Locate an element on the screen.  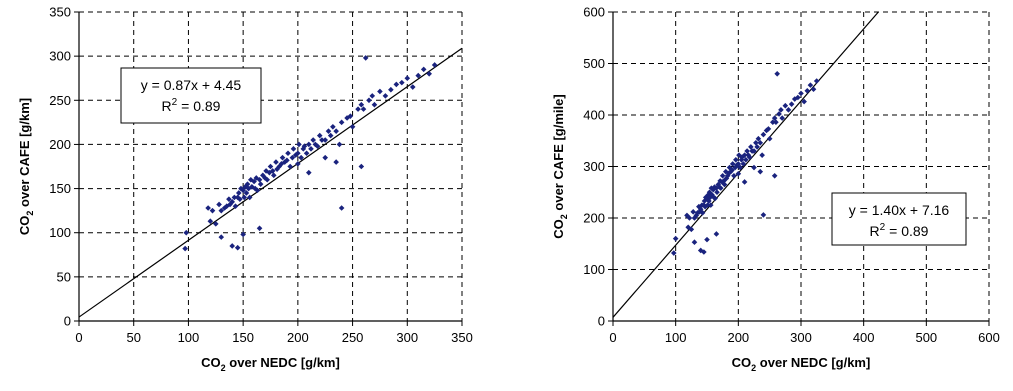
x-tick-label: 50 is located at coordinates (133, 337).